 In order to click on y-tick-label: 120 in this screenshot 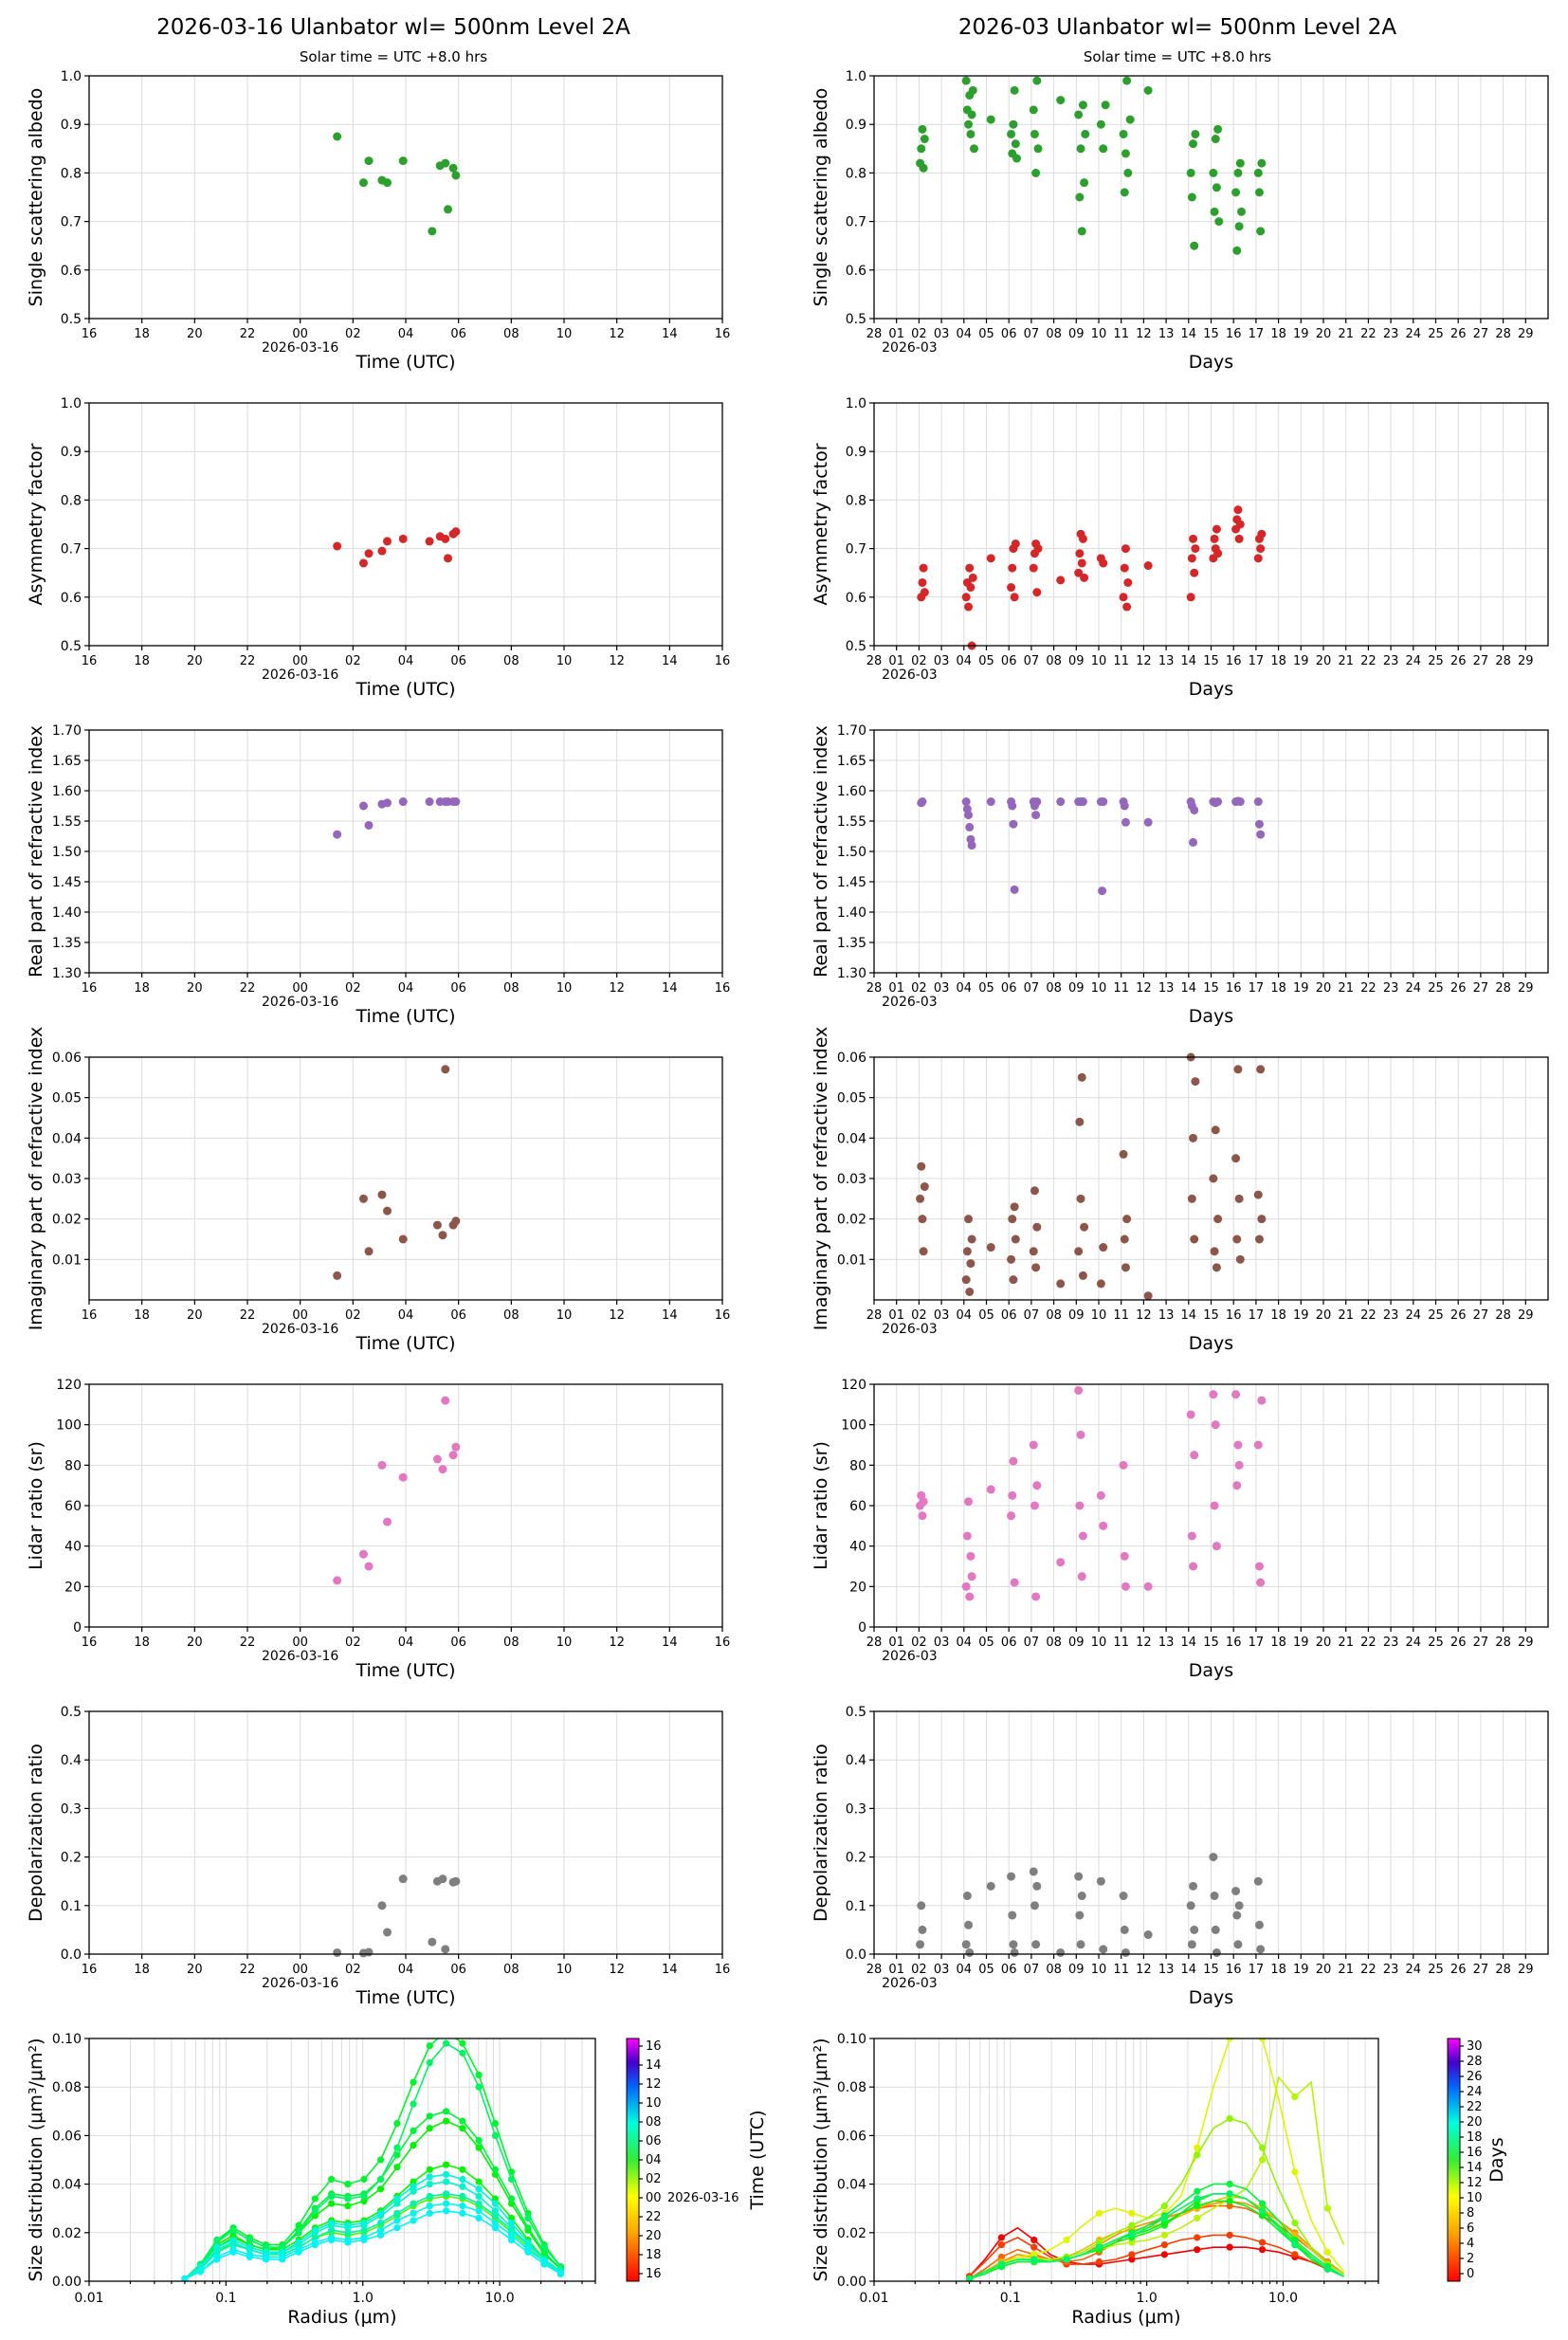, I will do `click(853, 1385)`.